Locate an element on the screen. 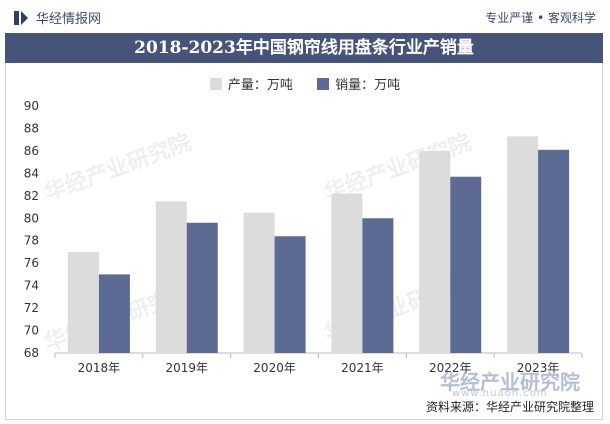  x-tick-label: 2019年 is located at coordinates (186, 368).